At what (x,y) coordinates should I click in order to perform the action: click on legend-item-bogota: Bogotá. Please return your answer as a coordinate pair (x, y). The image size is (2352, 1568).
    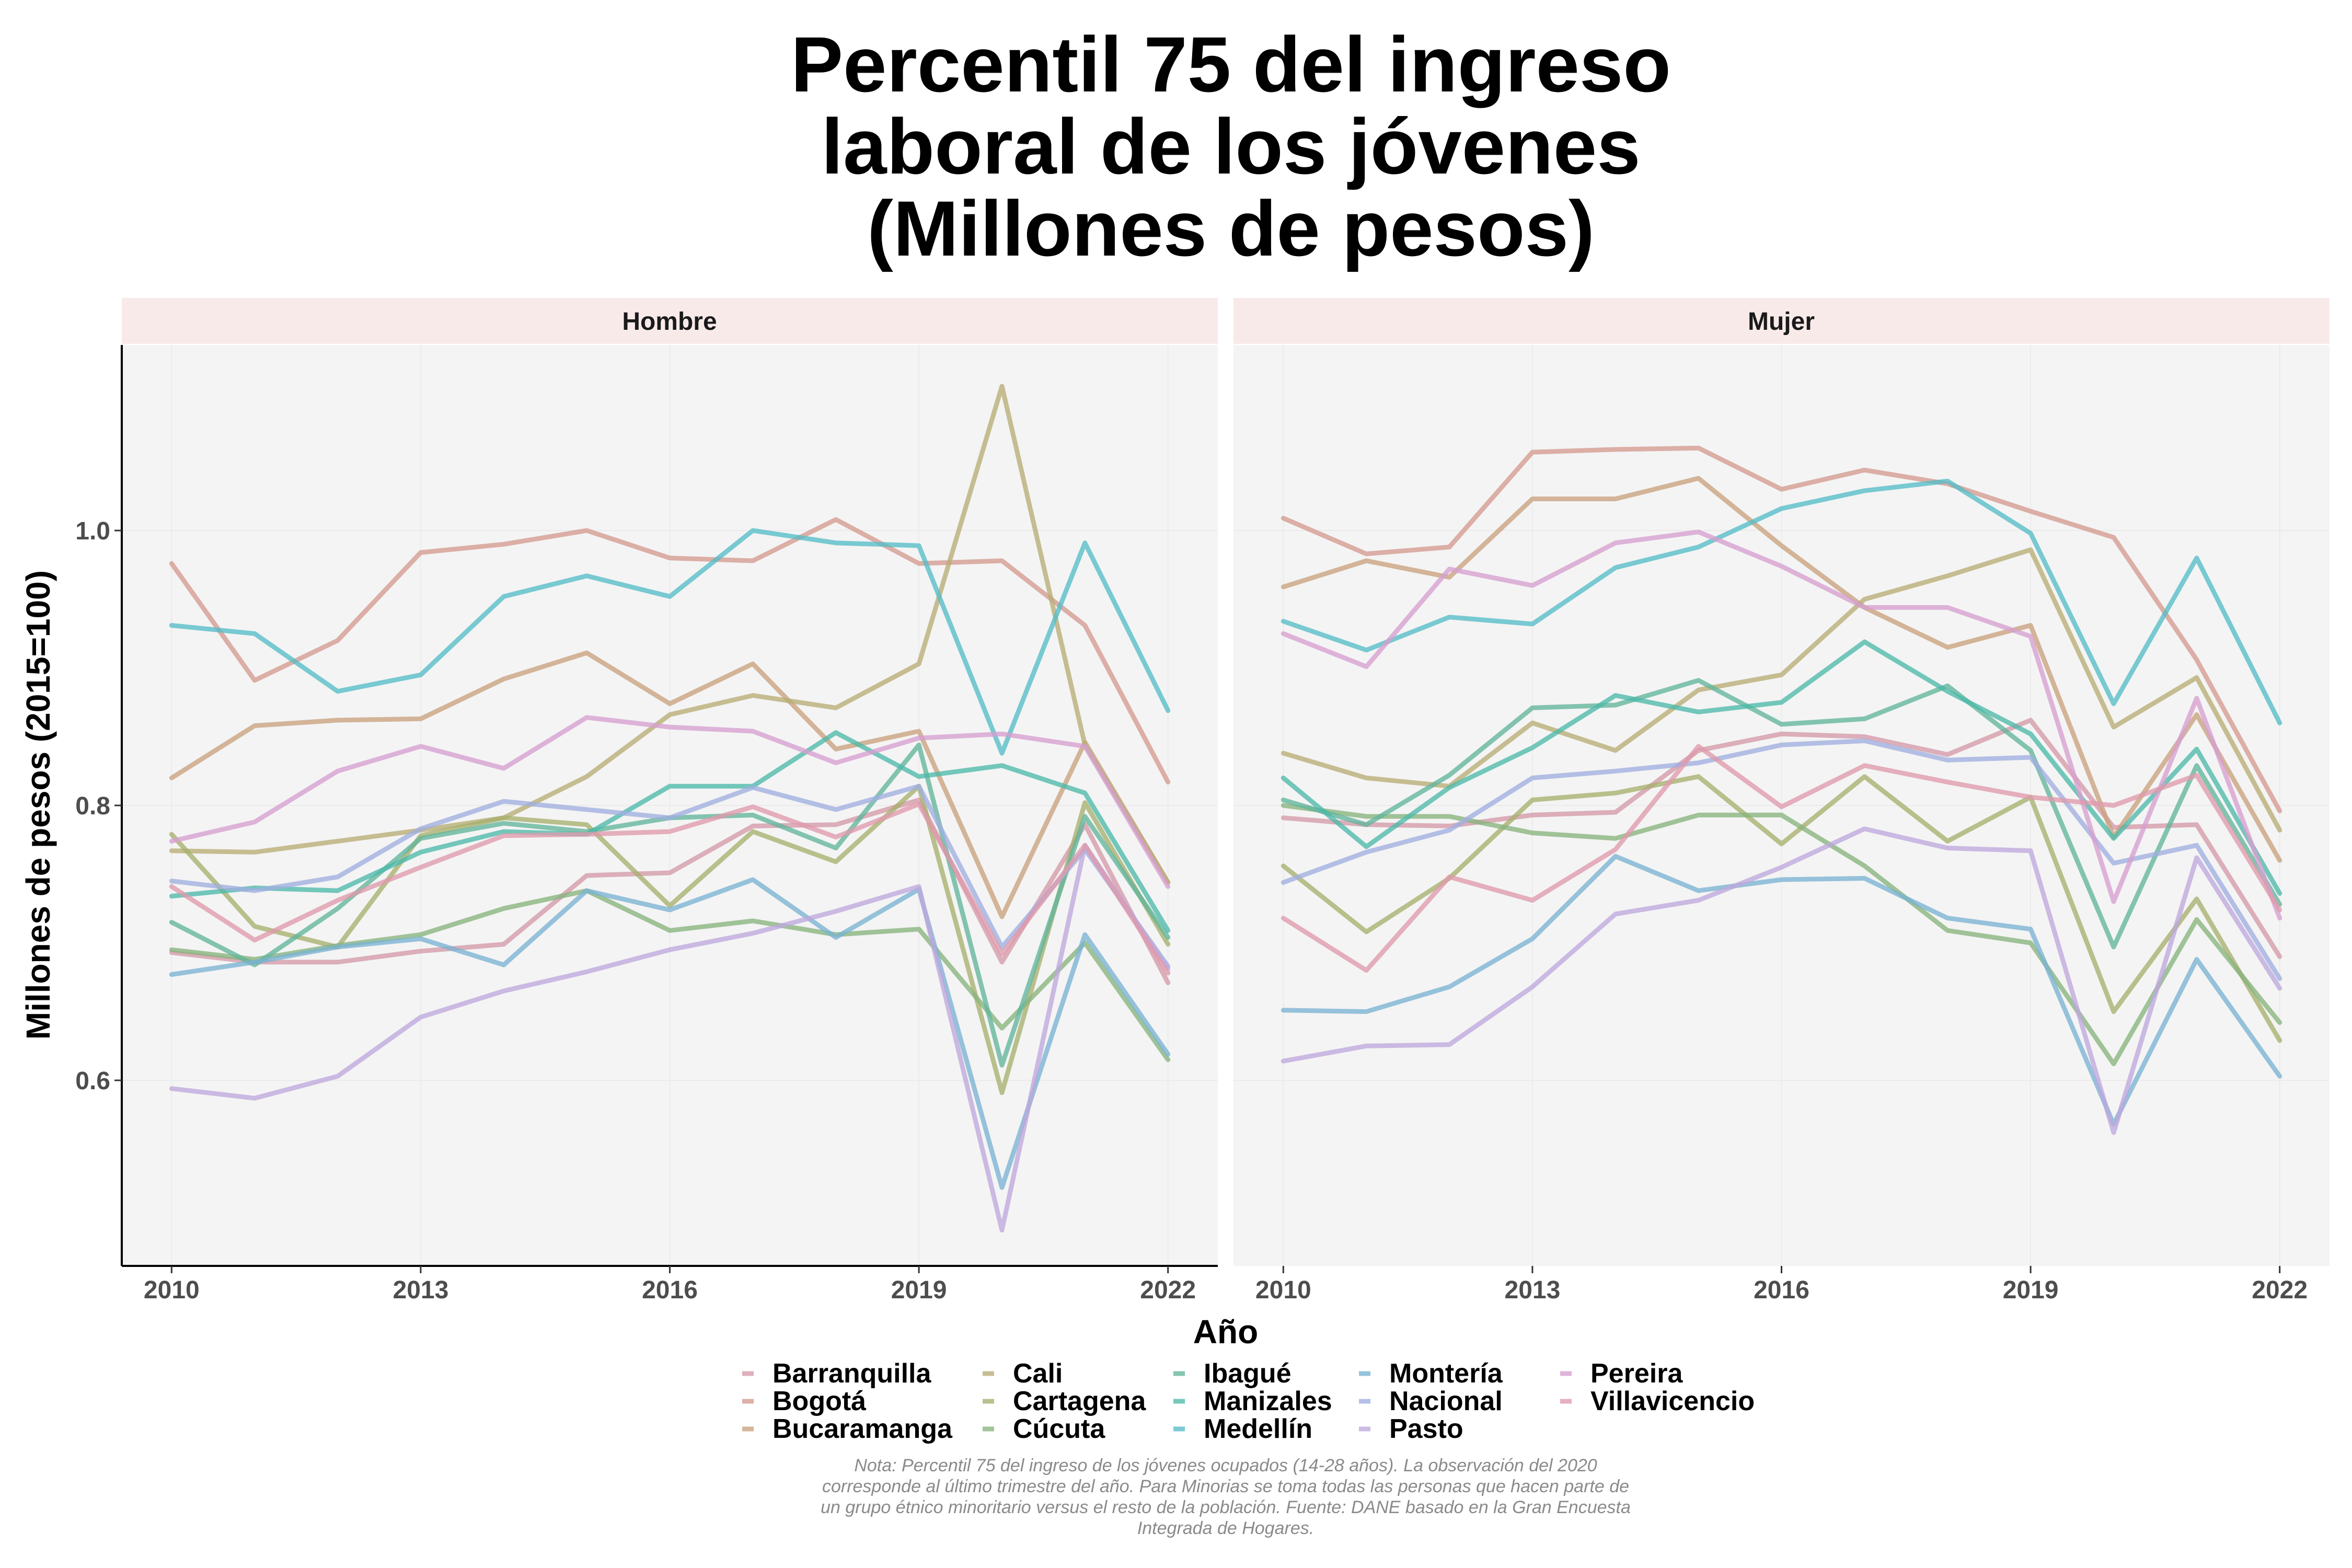
    Looking at the image, I should click on (804, 1401).